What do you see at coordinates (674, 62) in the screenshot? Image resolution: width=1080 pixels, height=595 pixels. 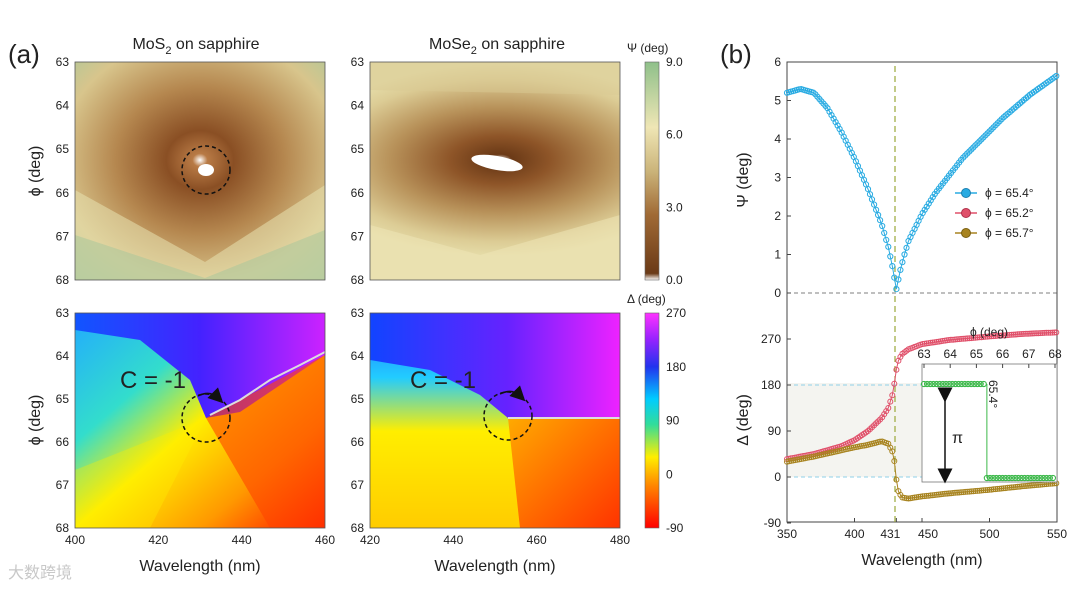 I see `colorbar-psi-tick-0: 9.0` at bounding box center [674, 62].